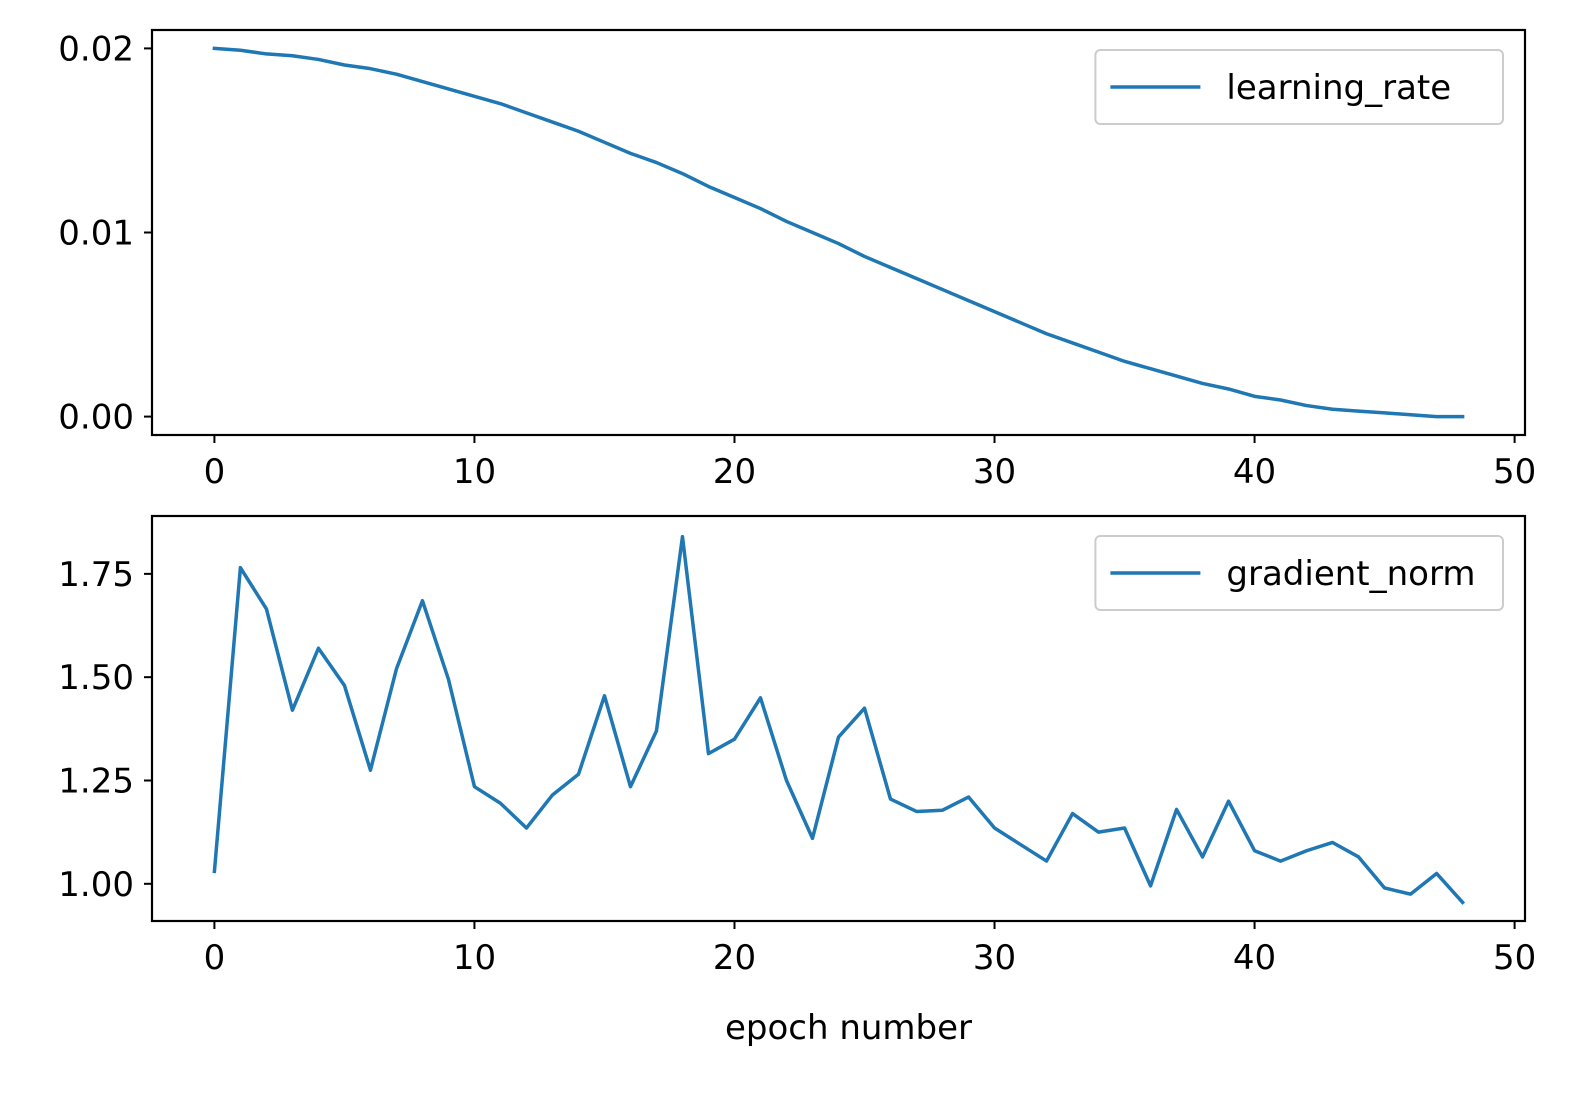 This screenshot has width=1592, height=1095. What do you see at coordinates (96, 781) in the screenshot?
I see `y-tick-label: 1.25` at bounding box center [96, 781].